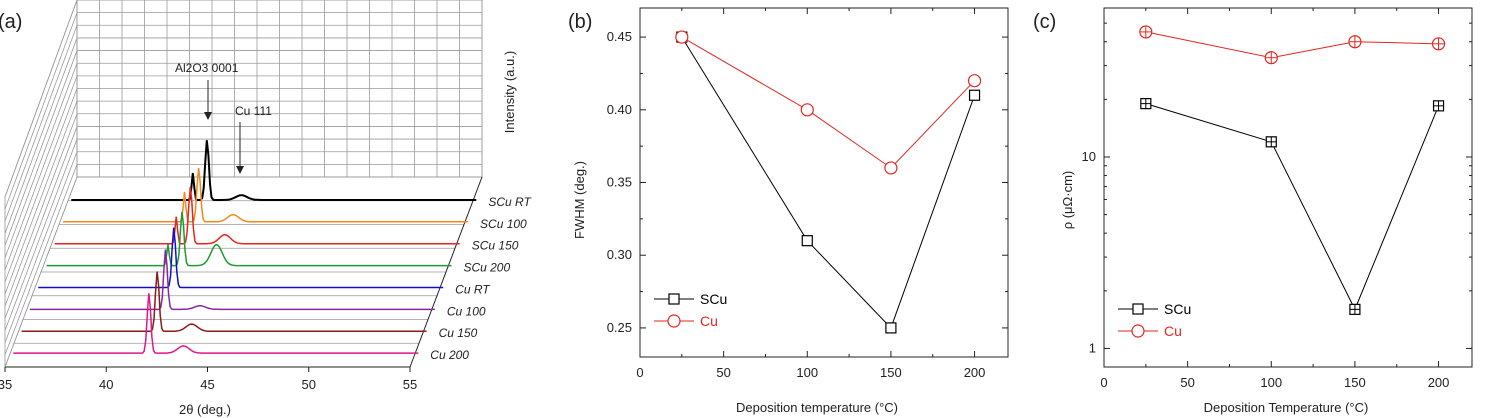 The width and height of the screenshot is (1499, 418). Describe the element at coordinates (619, 109) in the screenshot. I see `y-tick-label: 0.40` at that location.